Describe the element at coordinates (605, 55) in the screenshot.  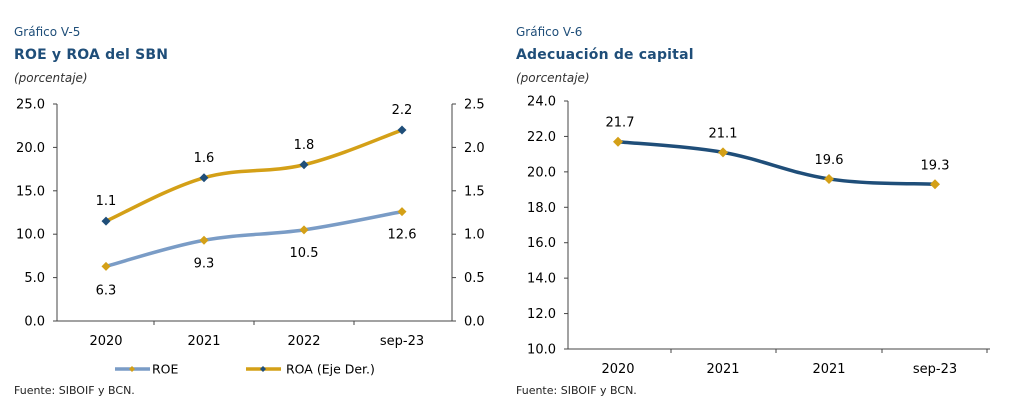
I see `chart-title: Adecuación de capital` at that location.